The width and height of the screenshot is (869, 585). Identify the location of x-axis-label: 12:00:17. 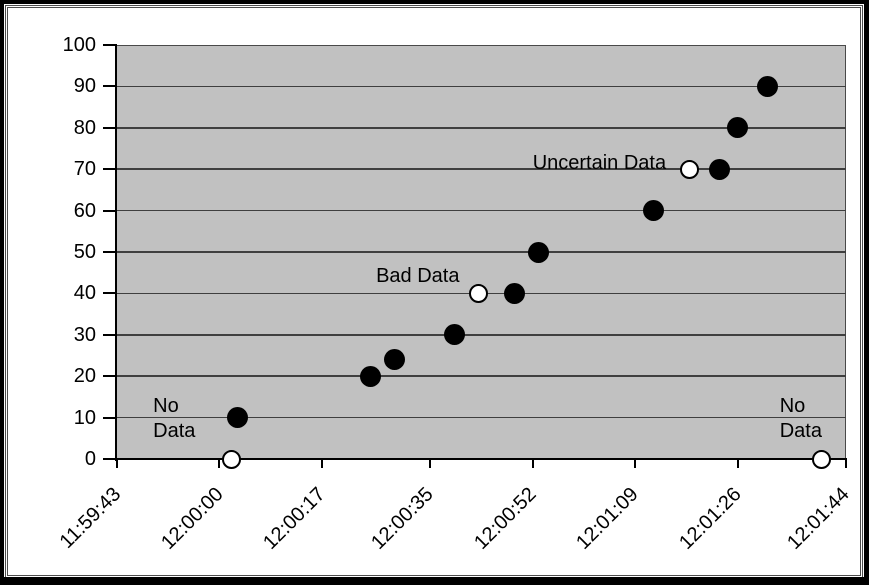
(294, 518).